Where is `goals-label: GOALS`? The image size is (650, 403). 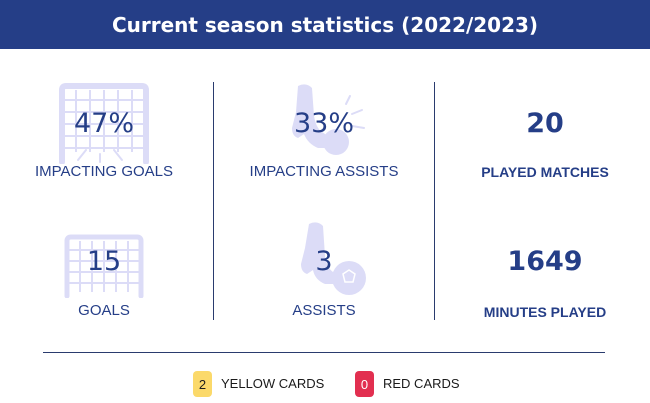
goals-label: GOALS is located at coordinates (104, 310).